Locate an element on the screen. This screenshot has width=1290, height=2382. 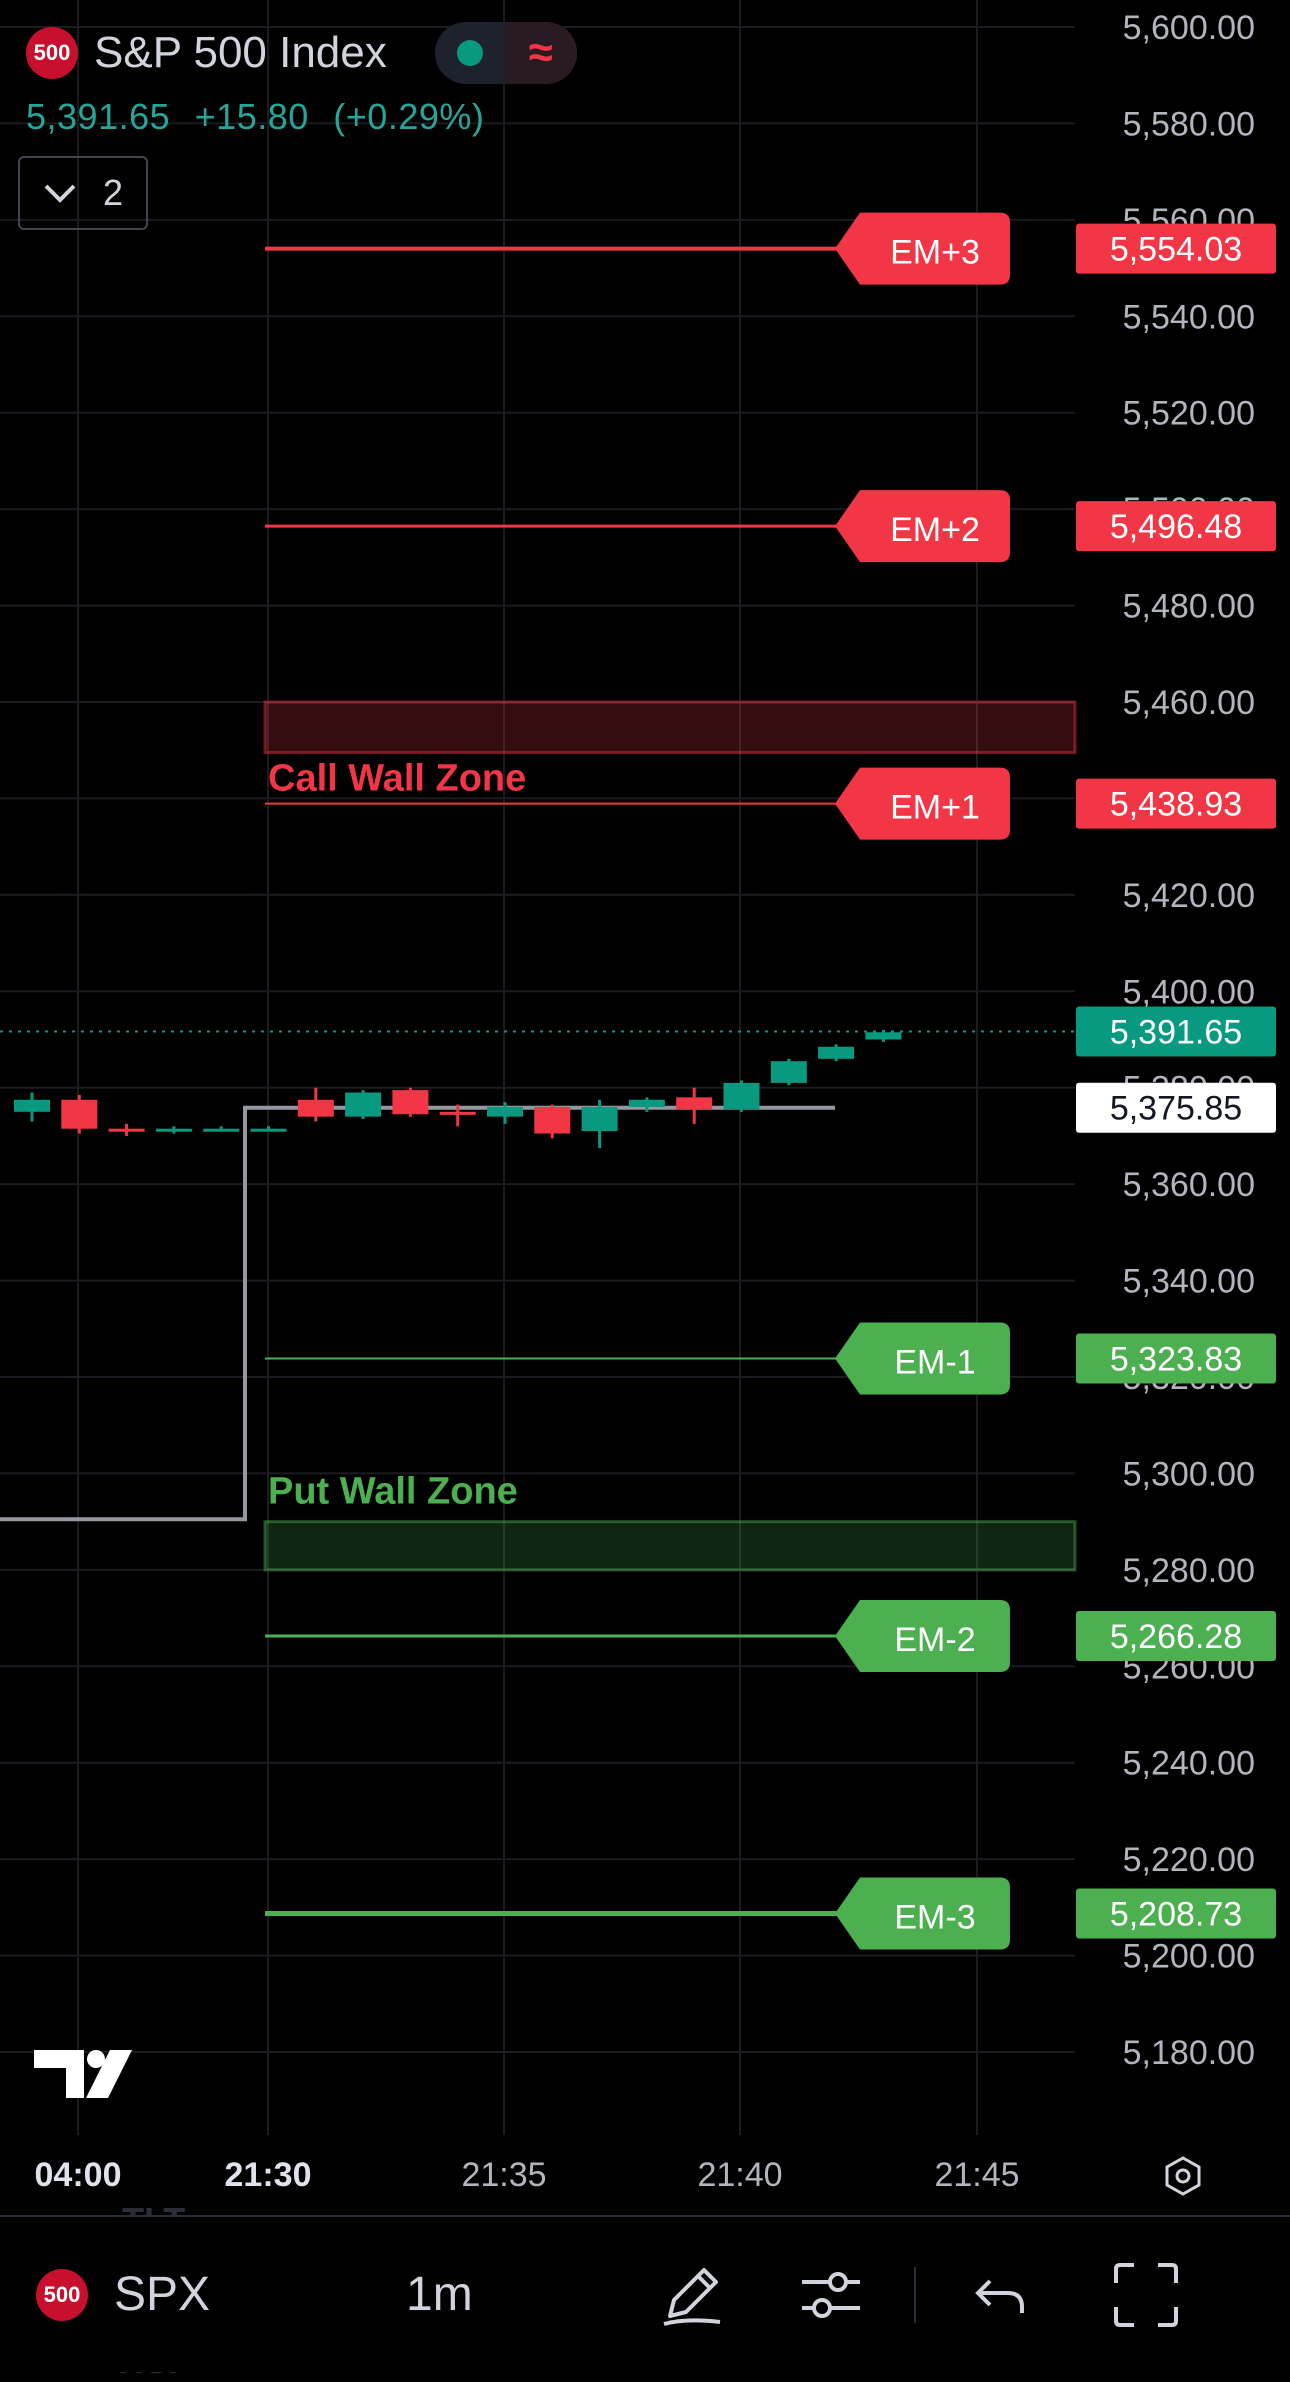
symbol-name: S&P 500 Index is located at coordinates (240, 52).